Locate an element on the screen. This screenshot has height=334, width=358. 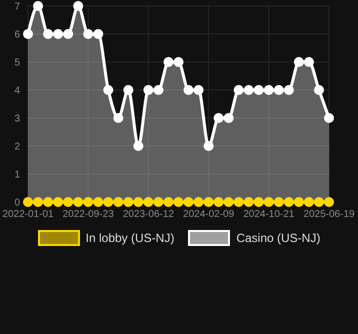
x-tick-label: 2022-01-01 is located at coordinates (28, 214).